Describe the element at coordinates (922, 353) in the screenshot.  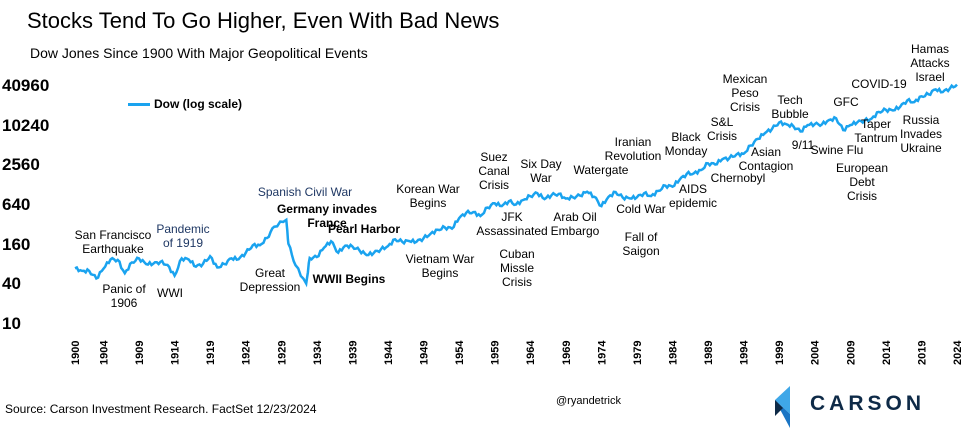
I see `x-tick-label: 2019` at that location.